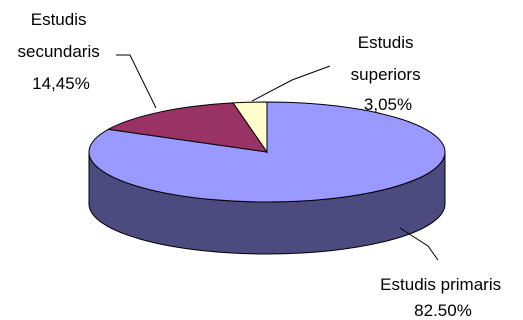 The width and height of the screenshot is (523, 320). I want to click on leader-line-superiors, so click(291, 83).